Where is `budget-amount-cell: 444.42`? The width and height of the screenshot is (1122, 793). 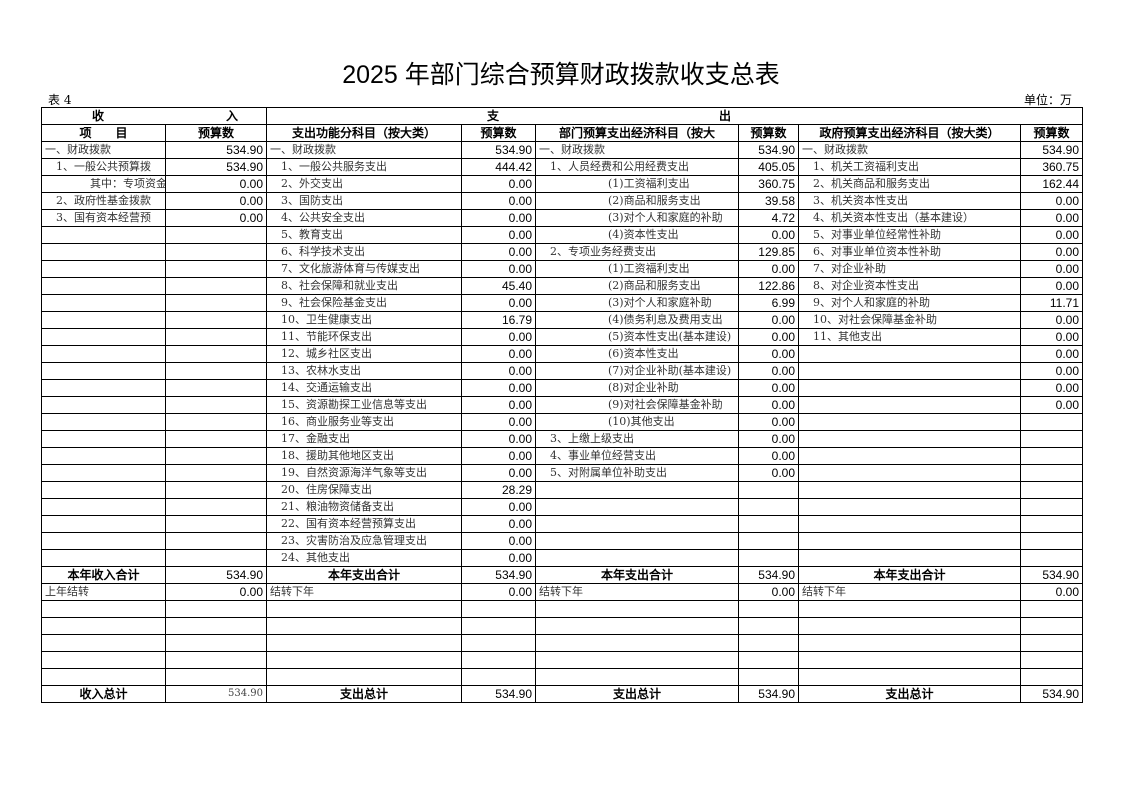 budget-amount-cell: 444.42 is located at coordinates (498, 167).